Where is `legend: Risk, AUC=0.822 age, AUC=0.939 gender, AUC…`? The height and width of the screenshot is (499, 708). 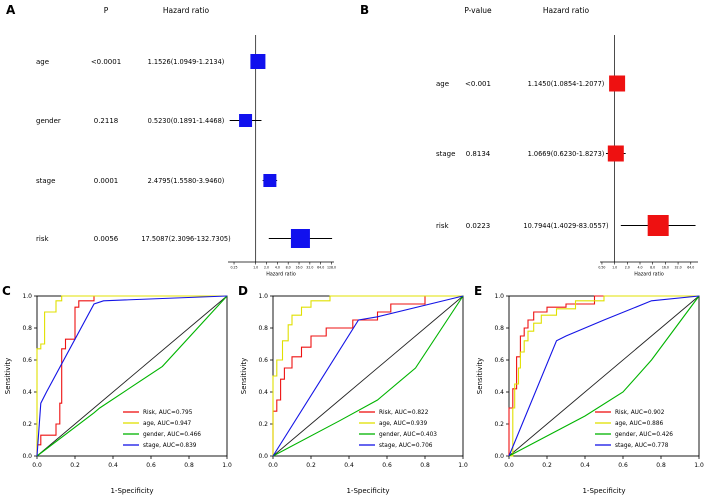 legend: Risk, AUC=0.822 age, AUC=0.939 gender, AUC… is located at coordinates (398, 429).